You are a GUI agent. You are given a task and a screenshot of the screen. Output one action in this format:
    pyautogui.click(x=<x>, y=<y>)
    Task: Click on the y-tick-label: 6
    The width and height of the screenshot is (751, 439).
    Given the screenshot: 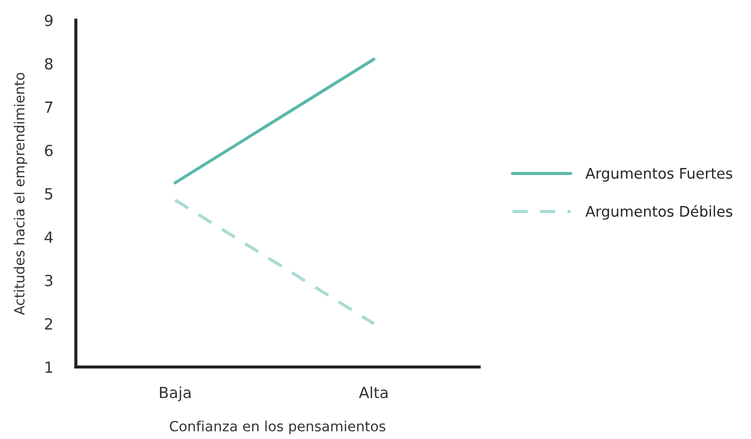 What is the action you would take?
    pyautogui.click(x=48, y=150)
    